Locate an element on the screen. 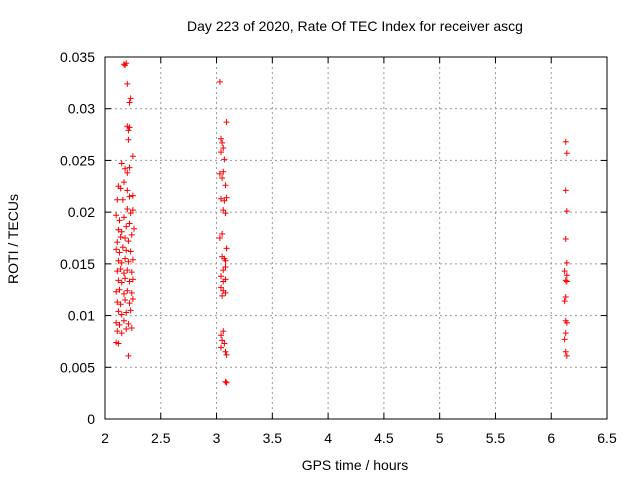 The width and height of the screenshot is (640, 480). y-tick-label: 0.015 is located at coordinates (77, 264).